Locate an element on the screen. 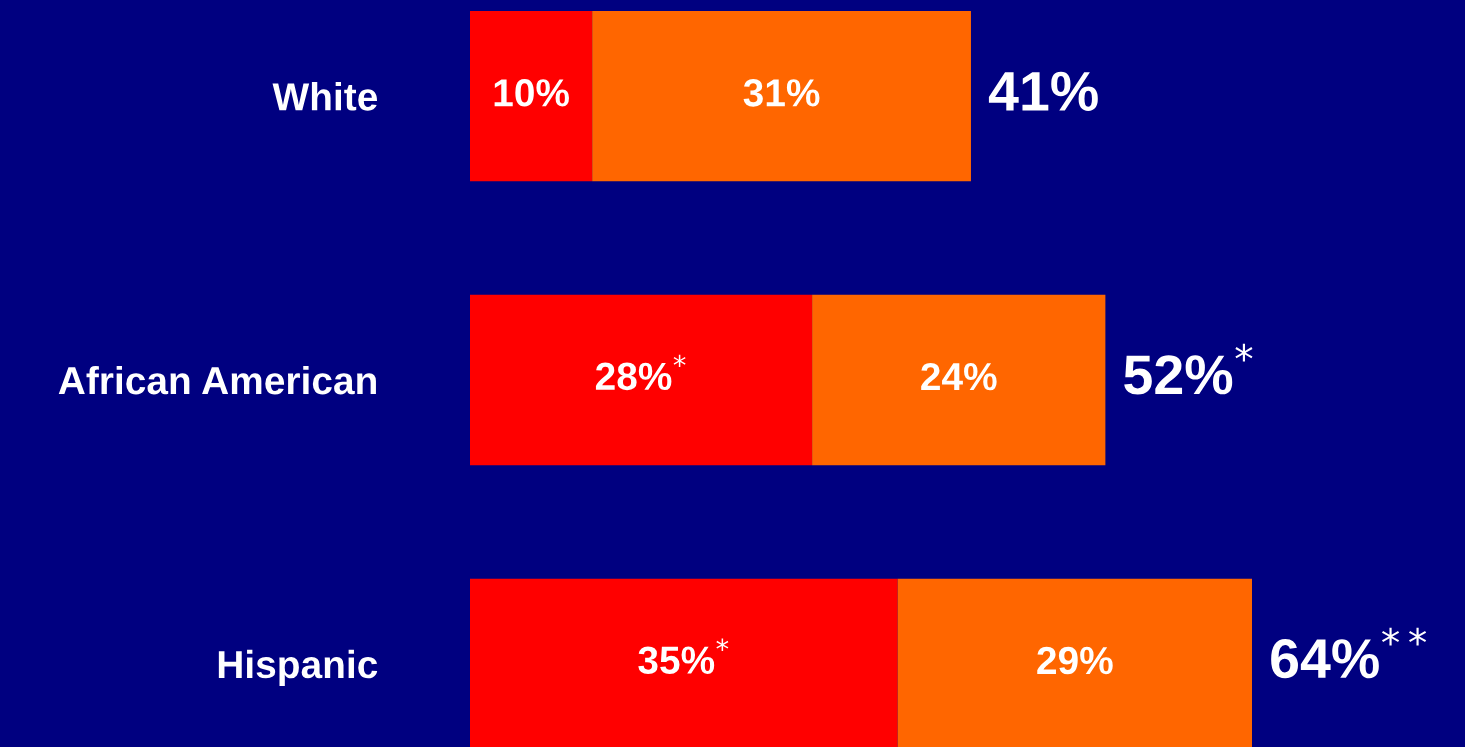 The width and height of the screenshot is (1465, 747). y-tick-label: Hispanic is located at coordinates (298, 668).